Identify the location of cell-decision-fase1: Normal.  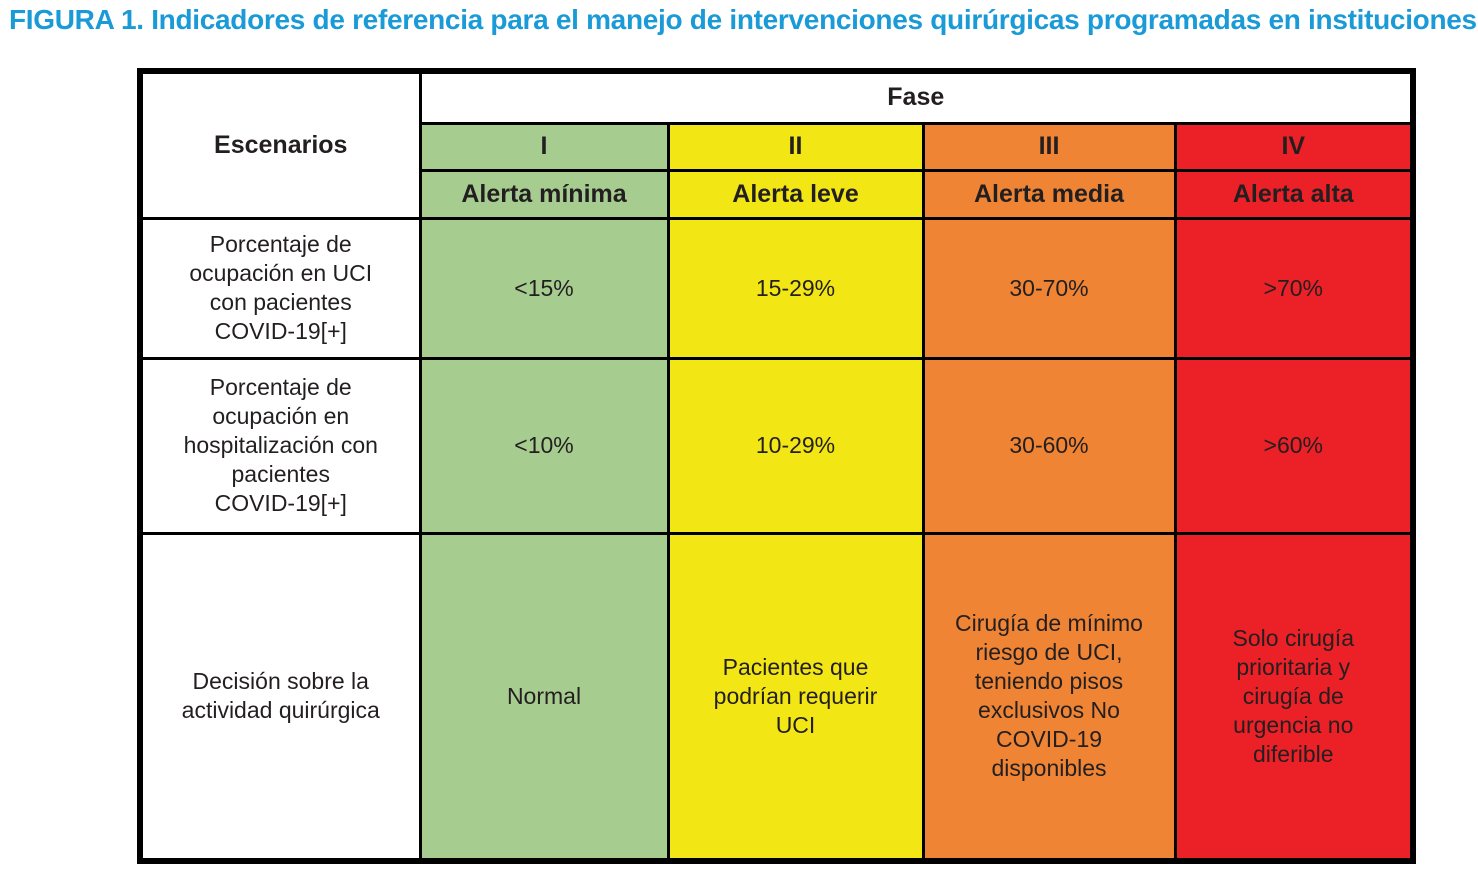
(544, 697).